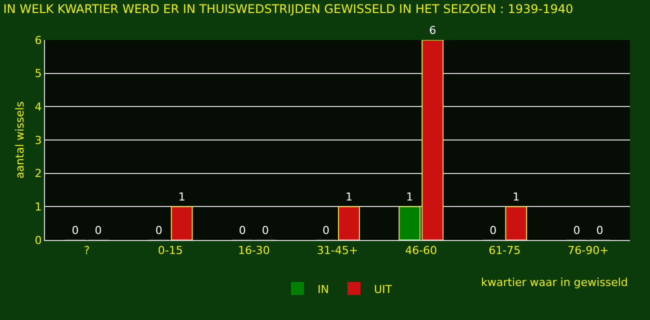 Image resolution: width=650 pixels, height=320 pixels. Describe the element at coordinates (504, 251) in the screenshot. I see `x-tick-label: 61-75` at that location.